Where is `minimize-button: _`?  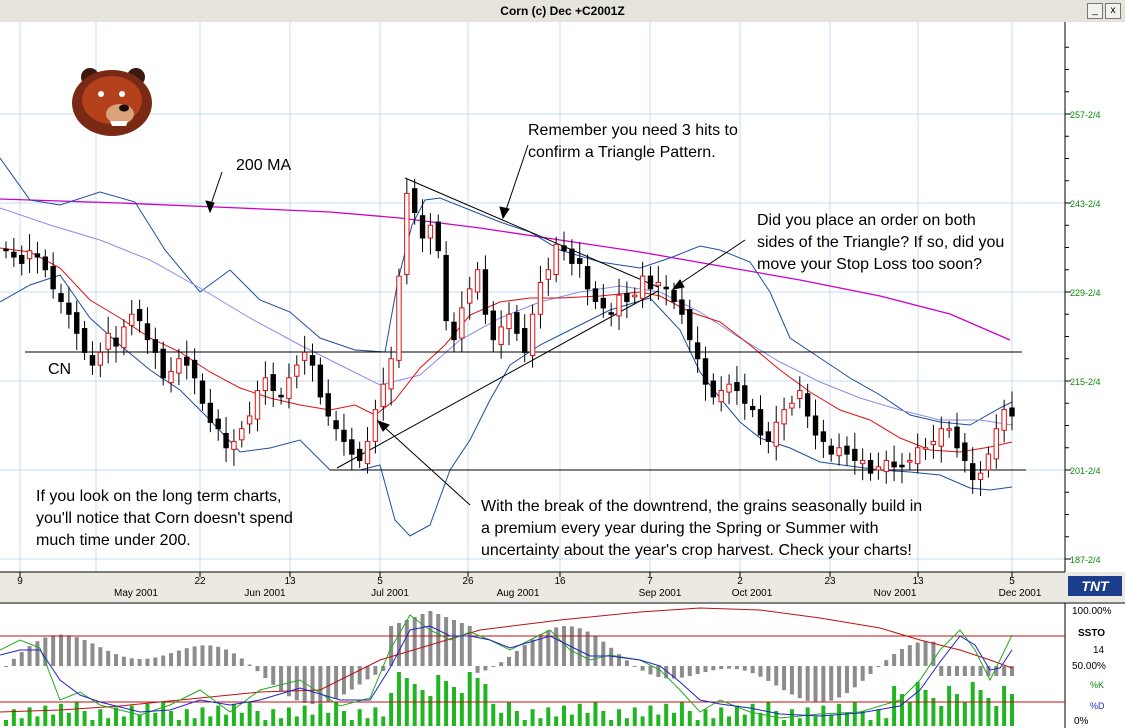
minimize-button: _ is located at coordinates (1095, 11).